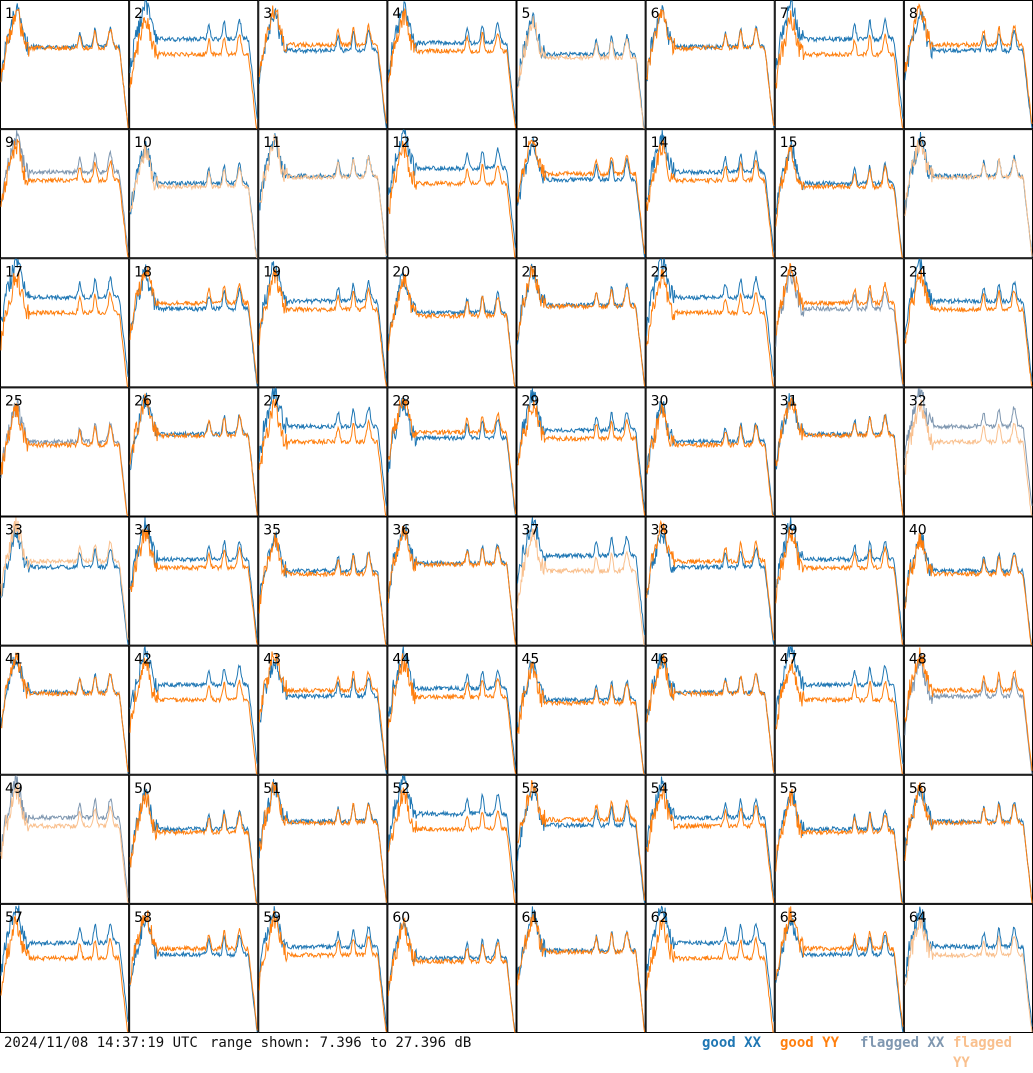 Image resolution: width=1033 pixels, height=1073 pixels. I want to click on panel-46: 46, so click(710, 710).